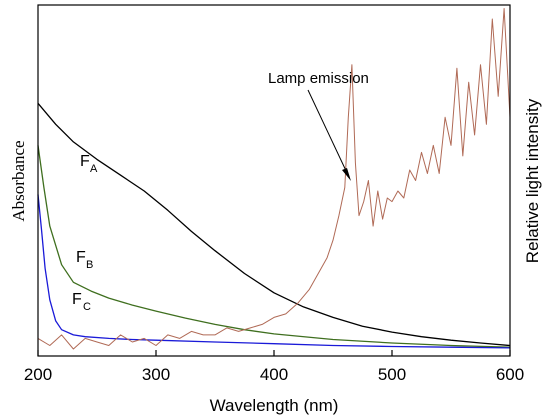  I want to click on lamp-emission-annotation: Lamp emission, so click(318, 78).